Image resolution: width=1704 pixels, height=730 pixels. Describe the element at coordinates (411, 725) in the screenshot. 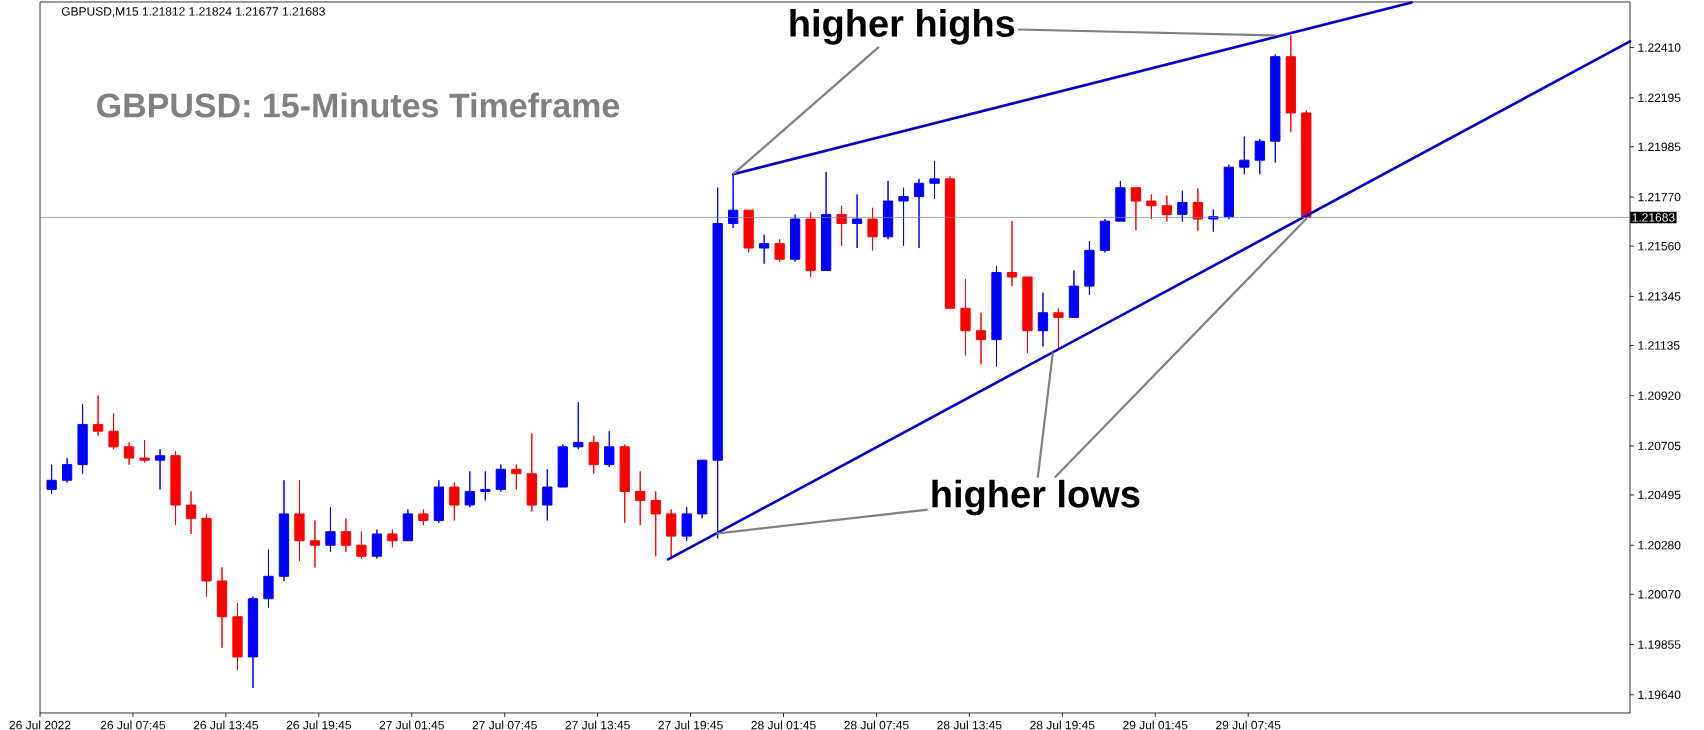

I see `x-tick-label: 27 Jul 01:45` at that location.